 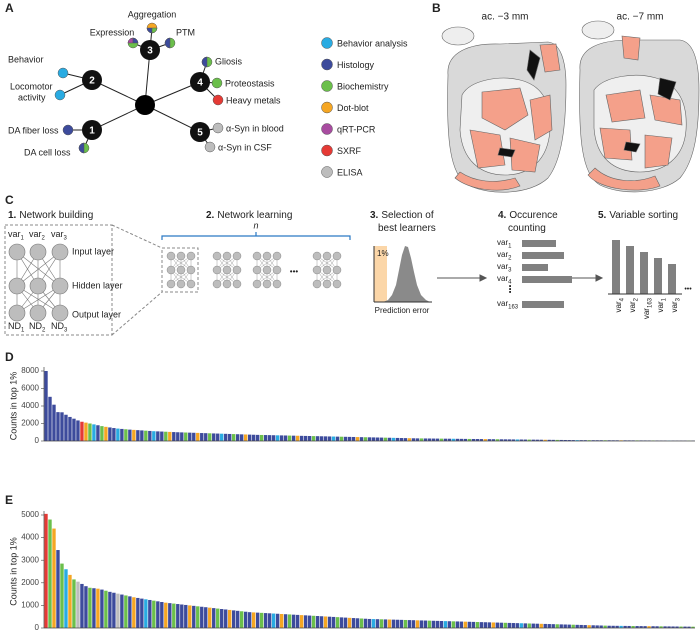 What do you see at coordinates (96, 314) in the screenshot?
I see `layer-label: Output layer` at bounding box center [96, 314].